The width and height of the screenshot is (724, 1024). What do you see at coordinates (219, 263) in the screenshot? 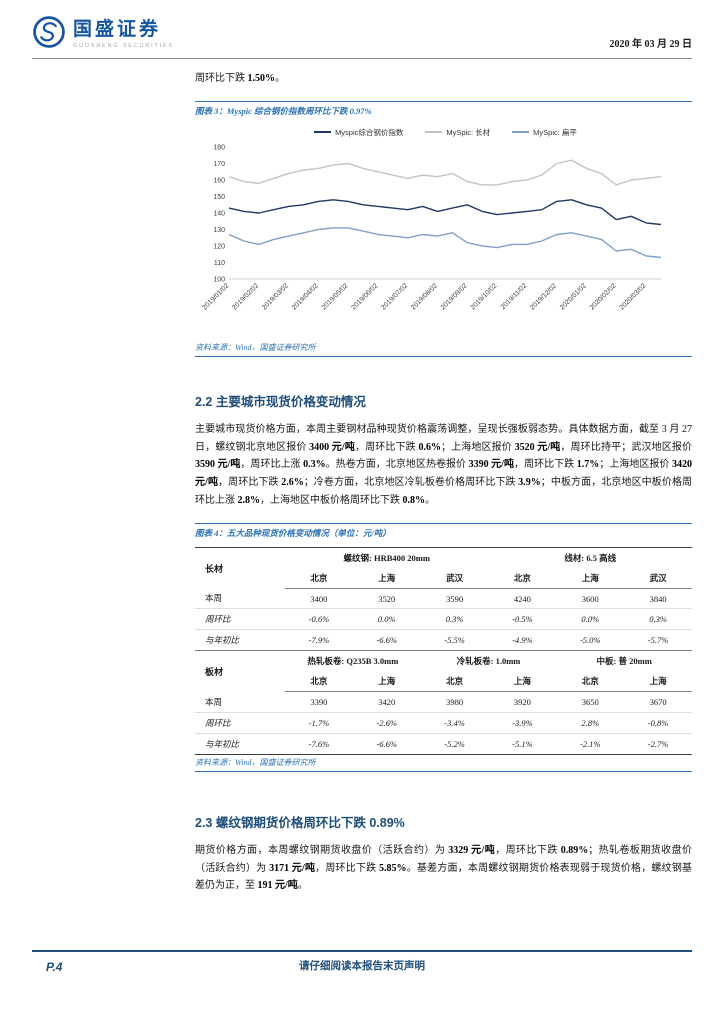
I see `svg-text: 110` at bounding box center [219, 263].